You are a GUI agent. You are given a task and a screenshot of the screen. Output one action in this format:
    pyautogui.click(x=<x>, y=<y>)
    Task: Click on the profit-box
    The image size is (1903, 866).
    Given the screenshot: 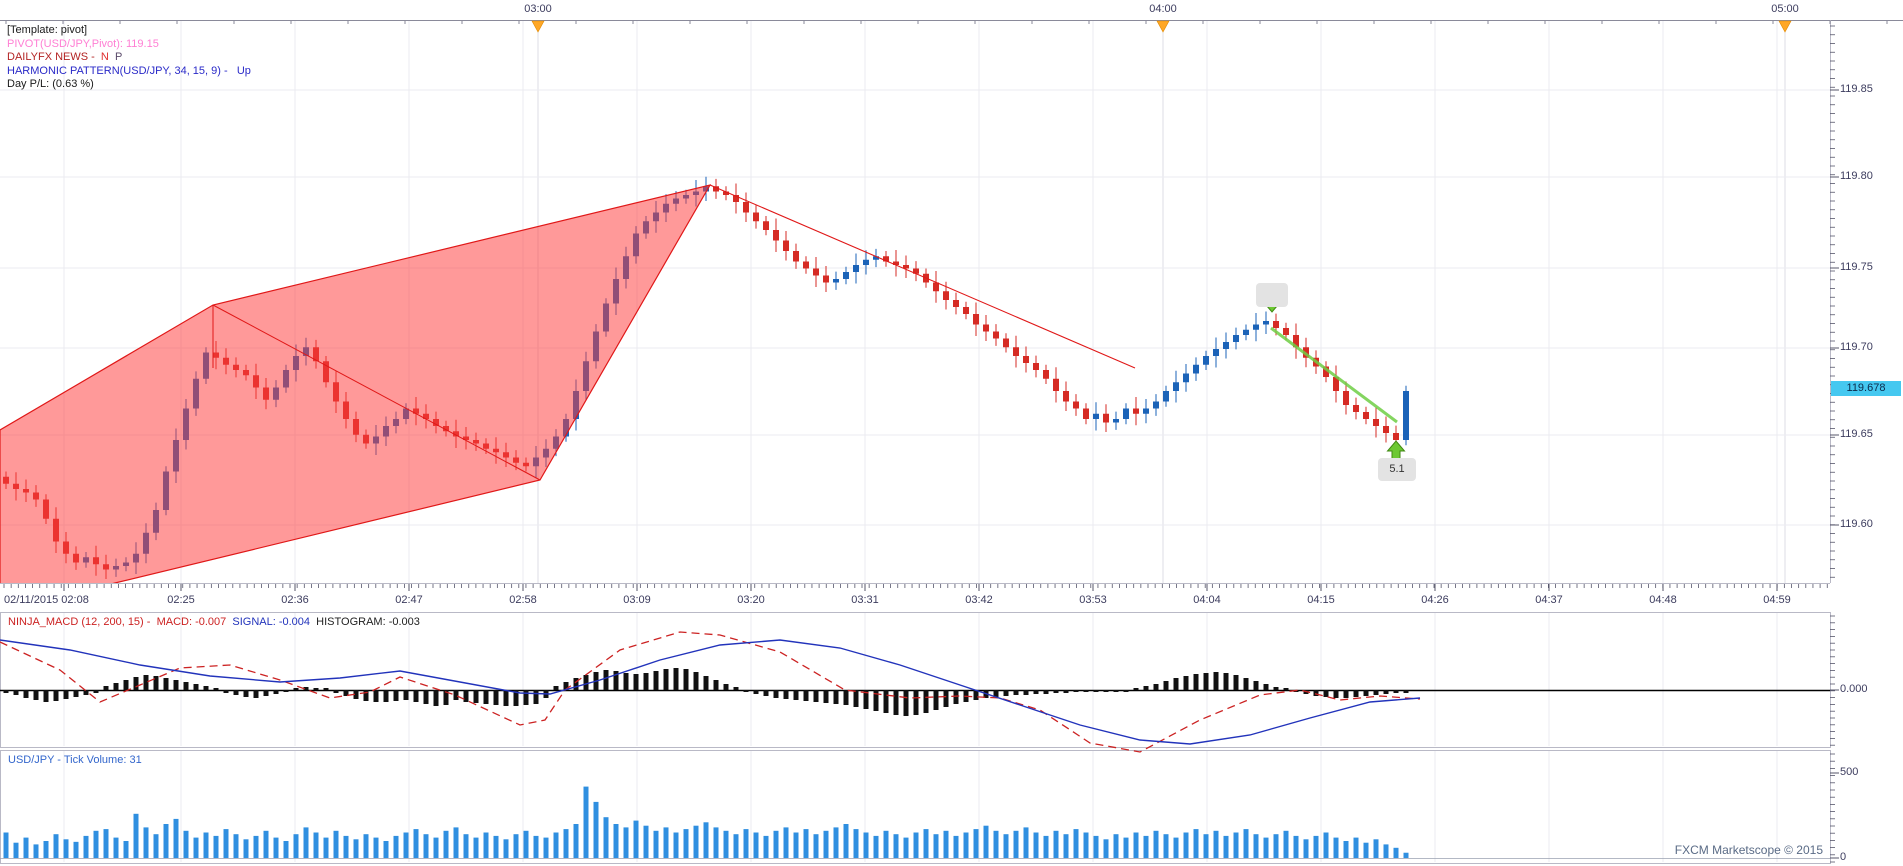 What is the action you would take?
    pyautogui.click(x=1397, y=469)
    